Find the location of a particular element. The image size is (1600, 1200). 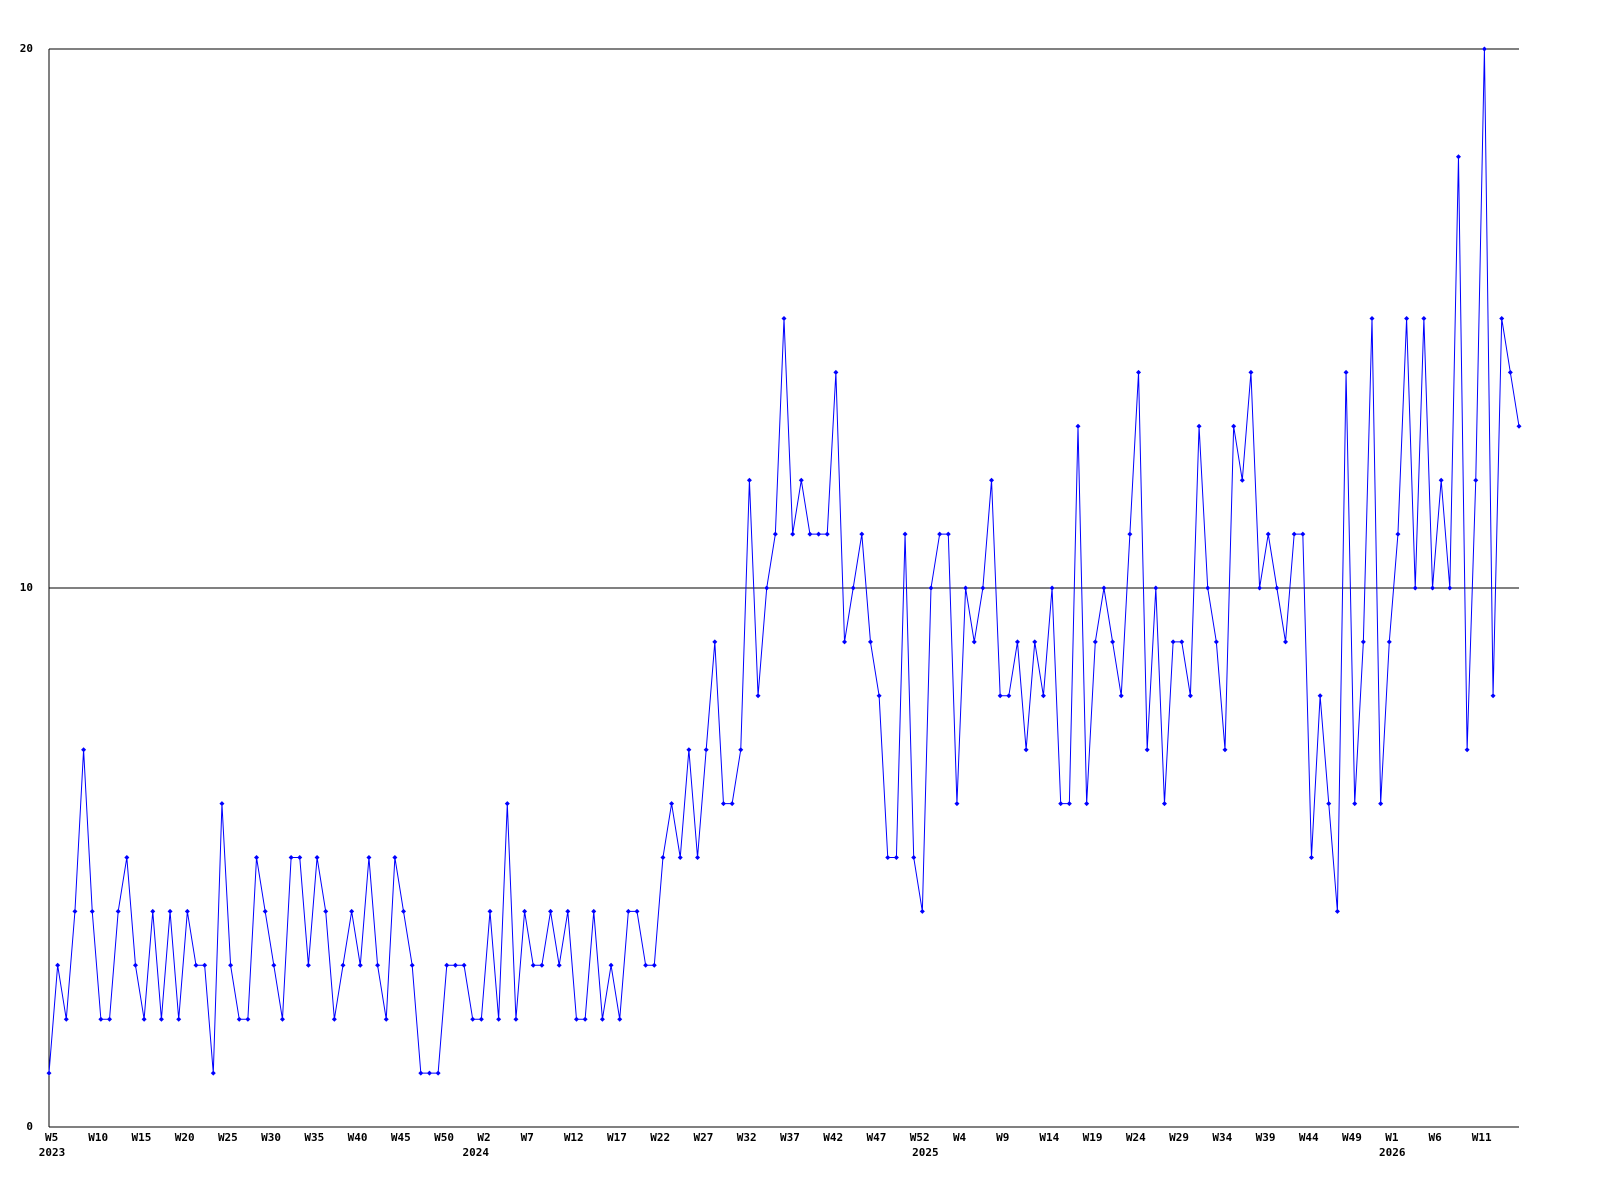

x-tick-label: W50 is located at coordinates (444, 1137).